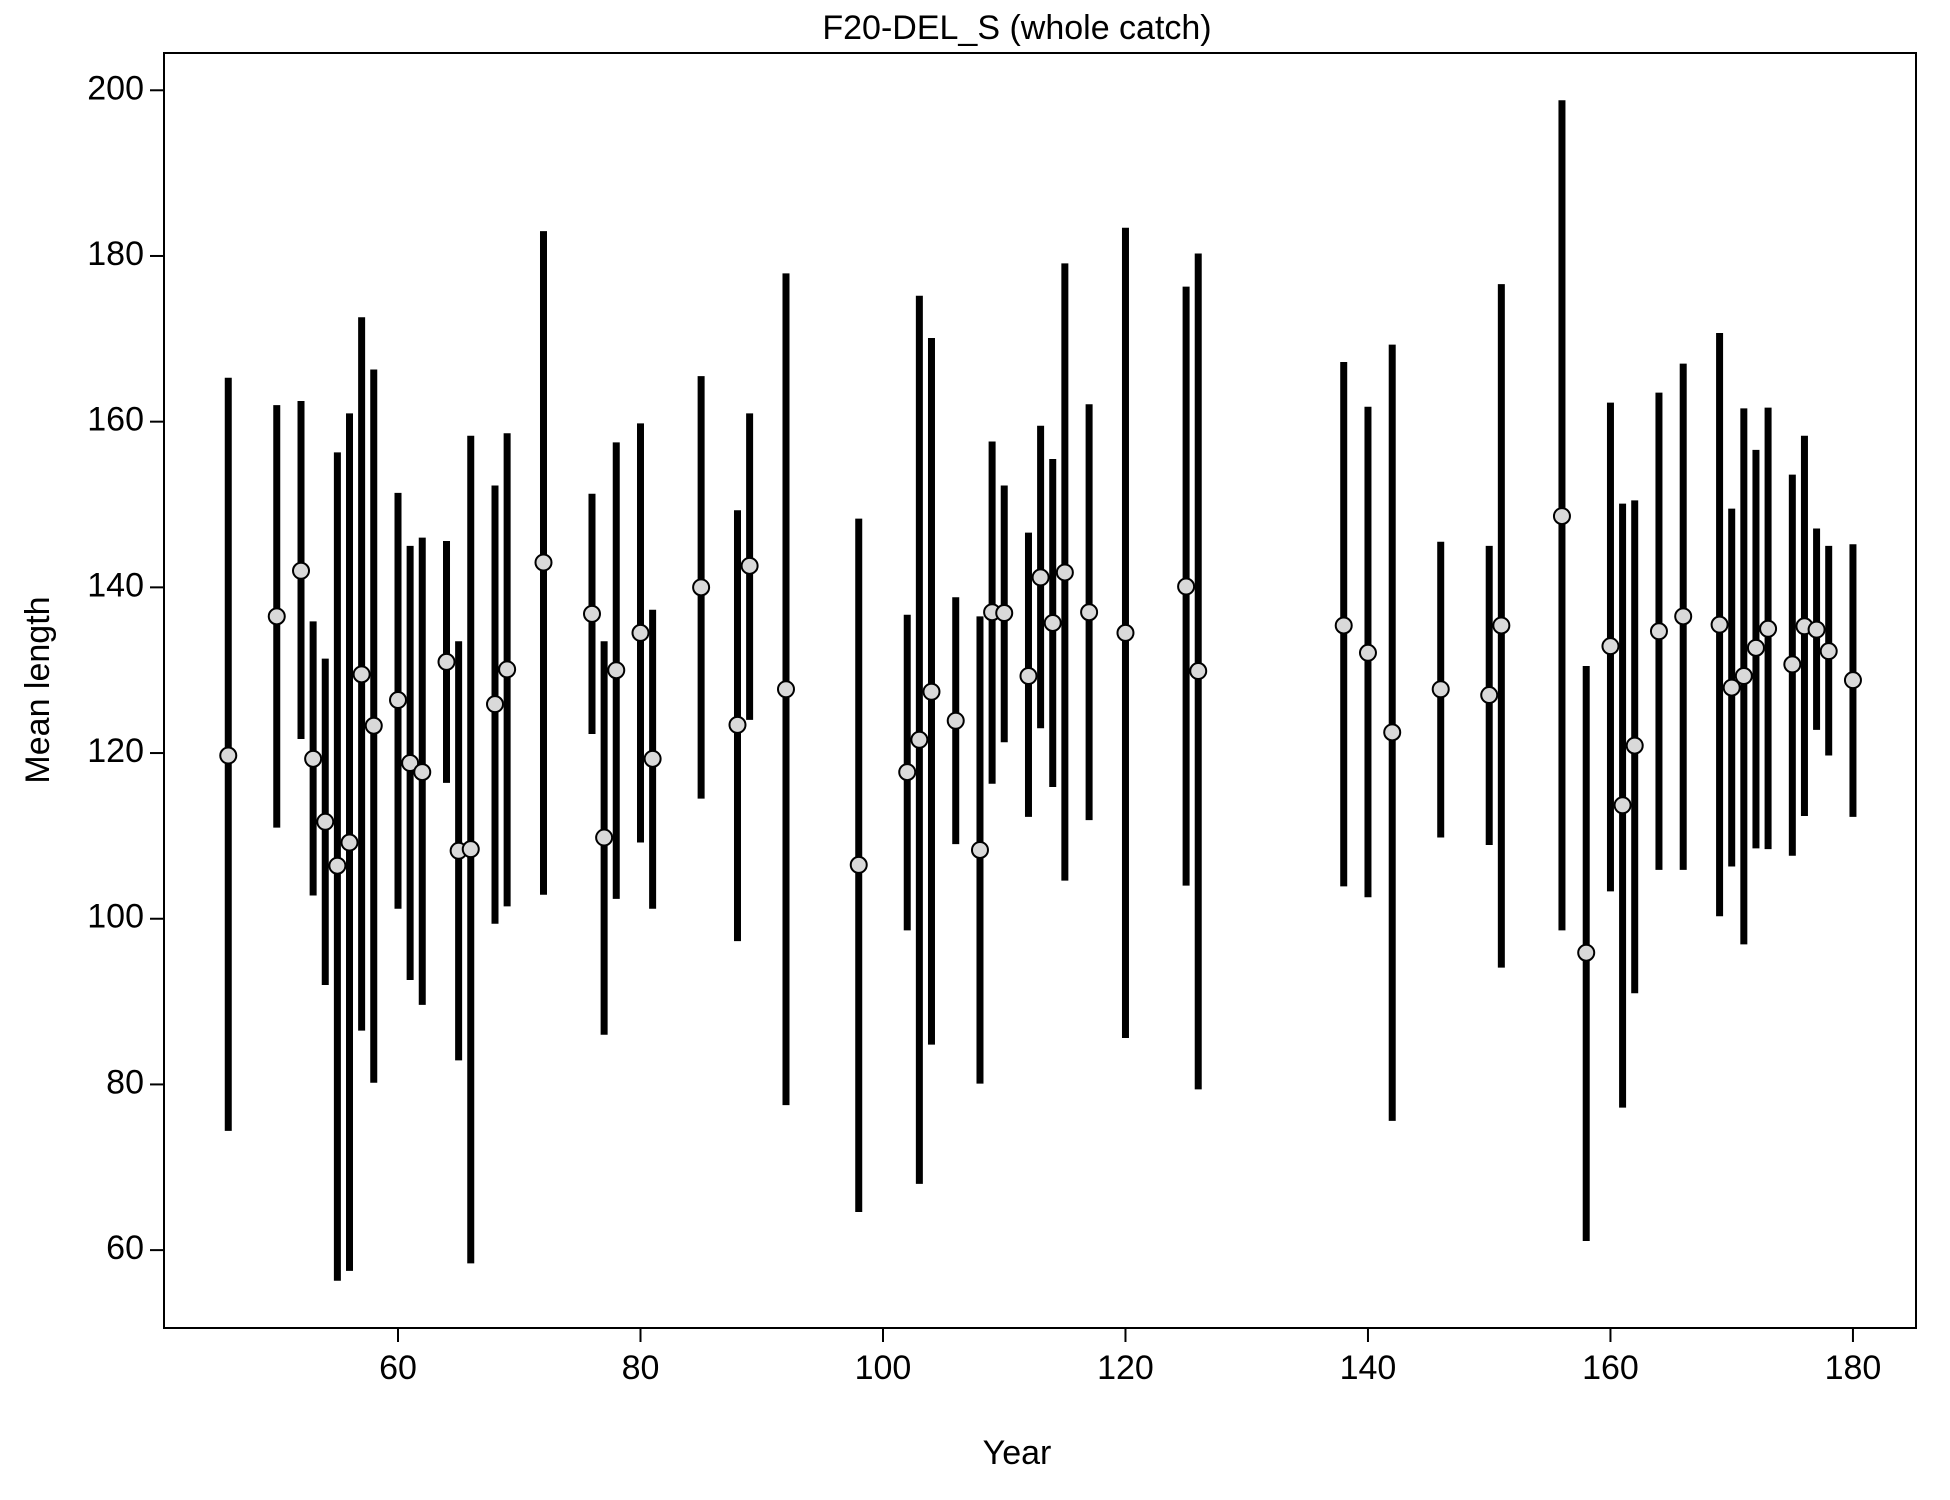  What do you see at coordinates (1853, 1368) in the screenshot?
I see `x-tick-label: 180` at bounding box center [1853, 1368].